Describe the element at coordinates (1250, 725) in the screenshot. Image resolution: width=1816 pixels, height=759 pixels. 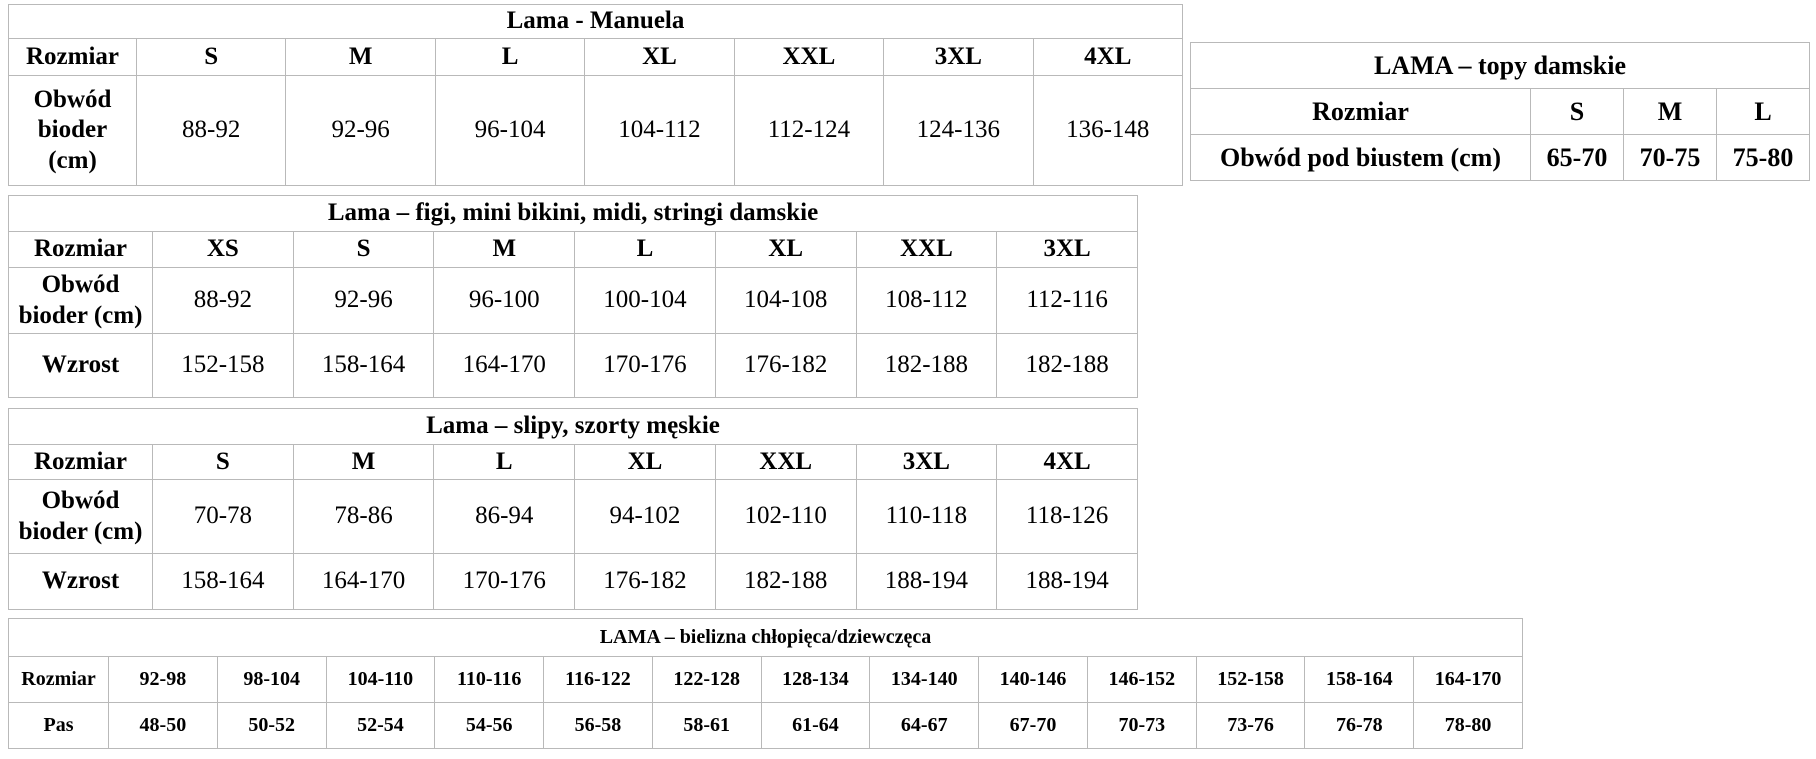
I see `size-value: 73-76` at that location.